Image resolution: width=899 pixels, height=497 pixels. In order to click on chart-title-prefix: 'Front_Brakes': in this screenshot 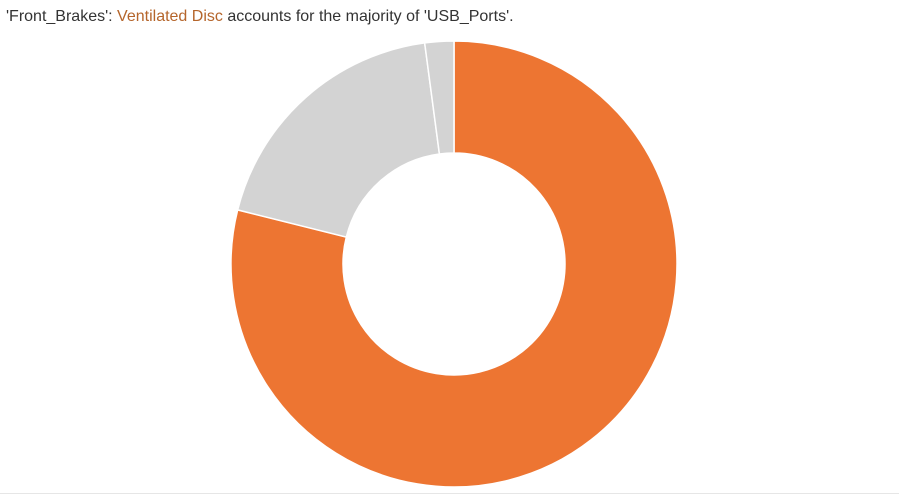, I will do `click(62, 16)`.